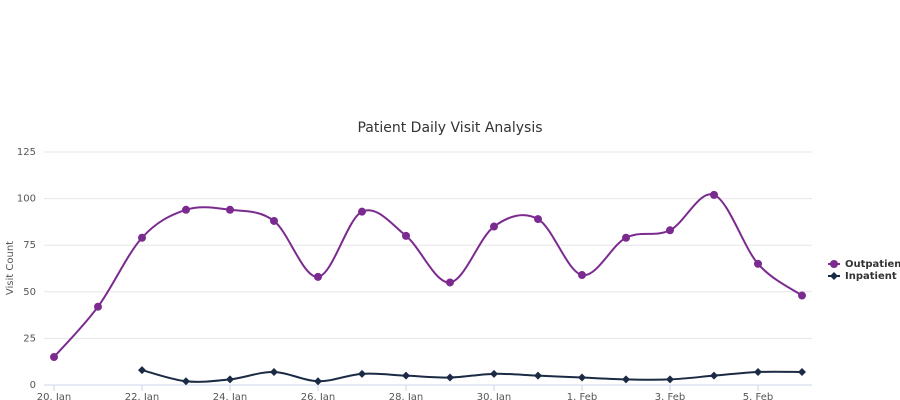  Describe the element at coordinates (494, 396) in the screenshot. I see `x-tick-label: 30. Jan` at that location.